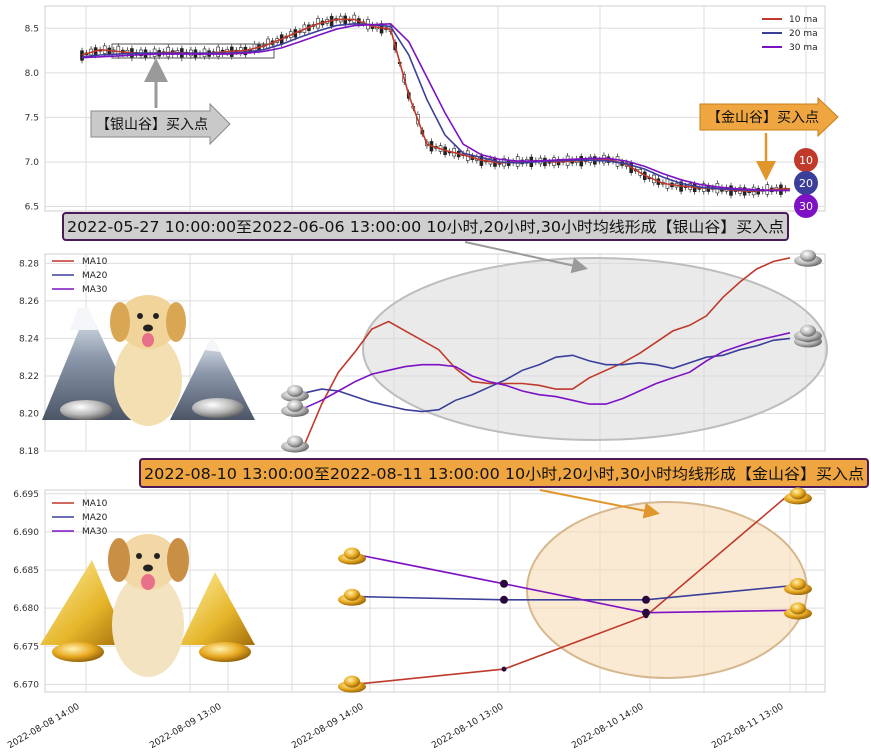 Image resolution: width=871 pixels, height=754 pixels. What do you see at coordinates (467, 726) in the screenshot?
I see `x-tick-label-3: 2022-08-10 13:00` at bounding box center [467, 726].